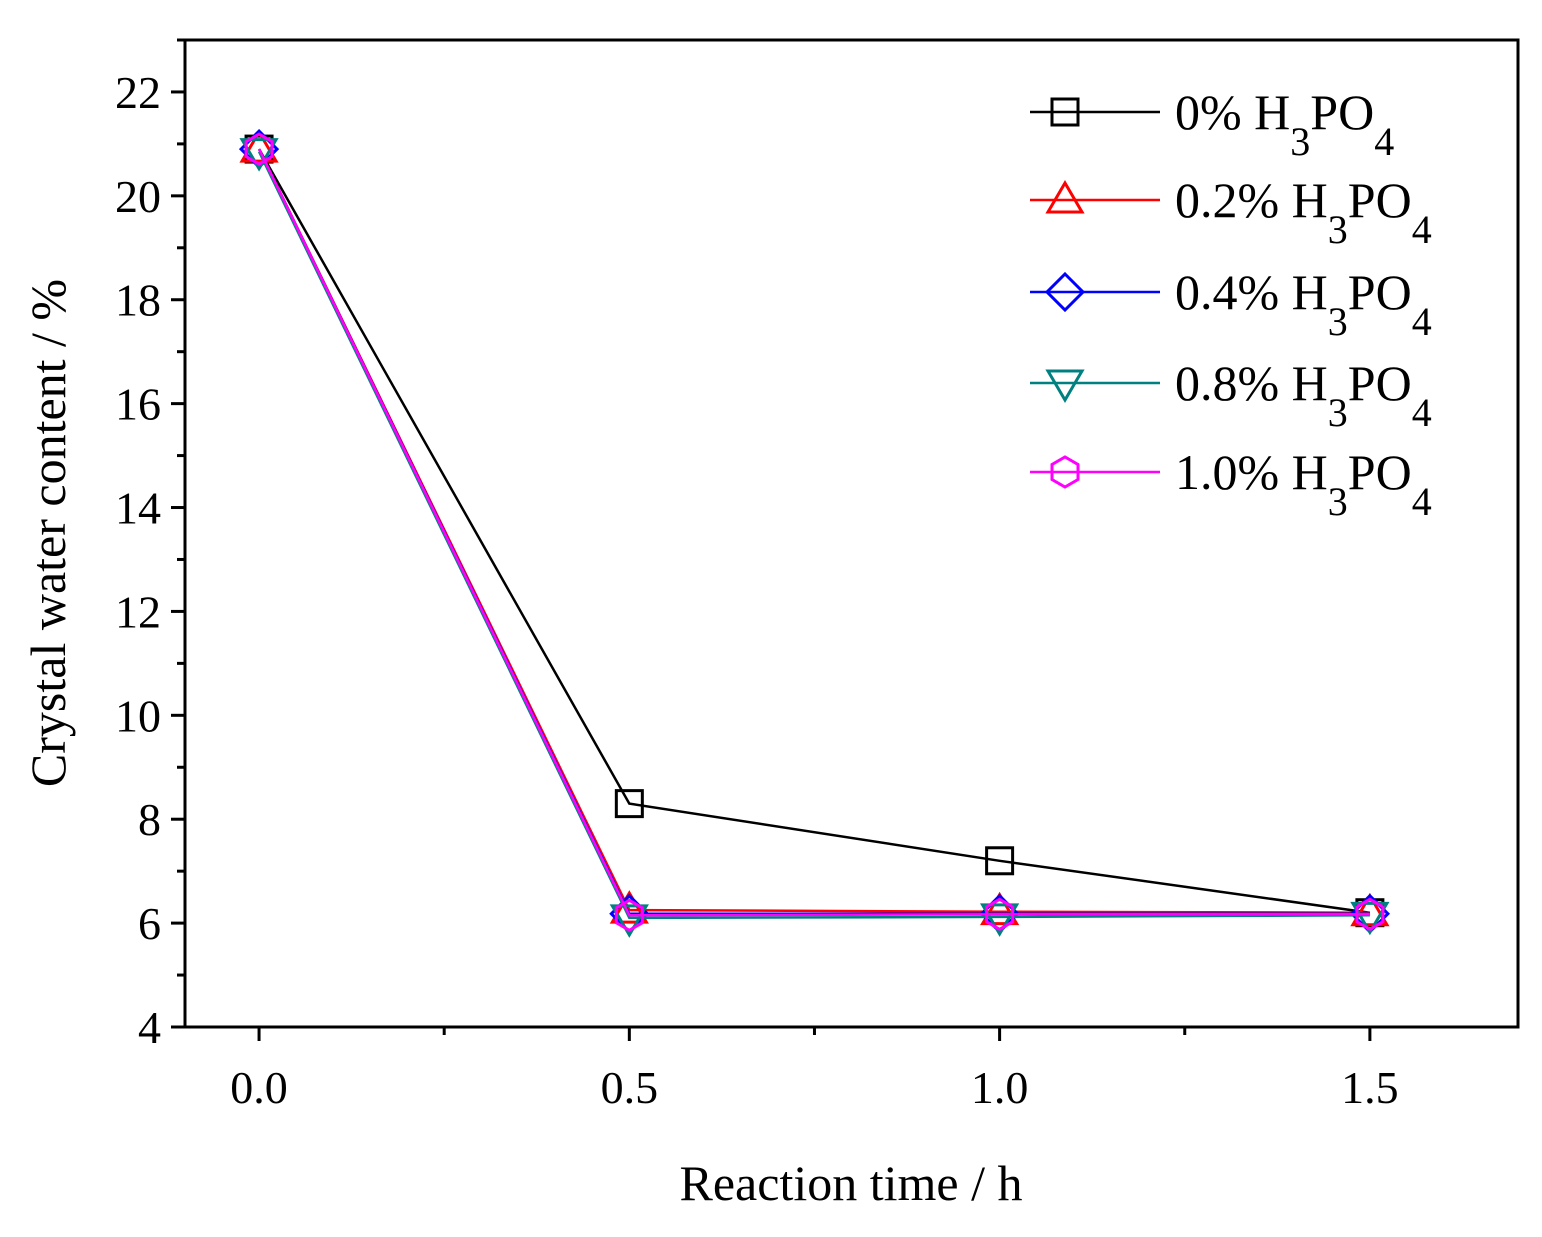  What do you see at coordinates (630, 1087) in the screenshot?
I see `x-tick-label: 0.5` at bounding box center [630, 1087].